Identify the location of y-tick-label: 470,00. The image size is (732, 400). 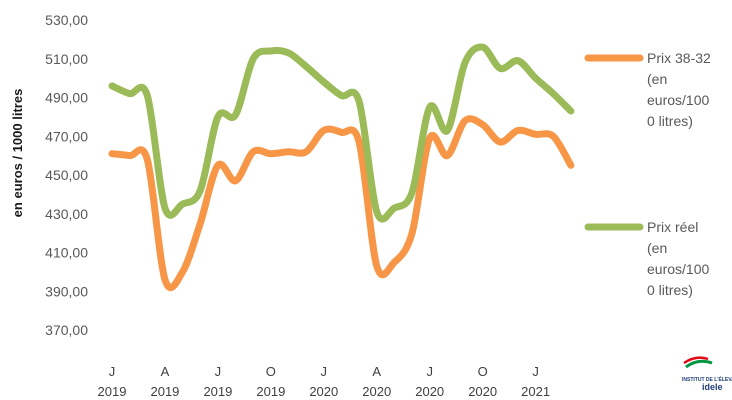
(66, 136).